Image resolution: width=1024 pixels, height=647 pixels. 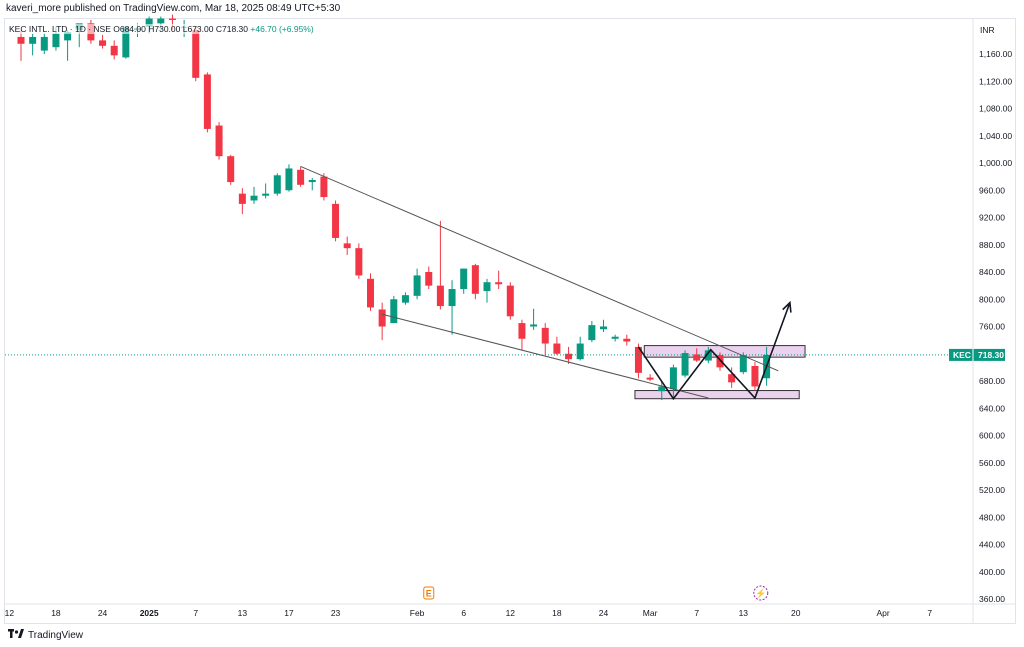 What do you see at coordinates (992, 190) in the screenshot?
I see `y-tick-label: 960.00` at bounding box center [992, 190].